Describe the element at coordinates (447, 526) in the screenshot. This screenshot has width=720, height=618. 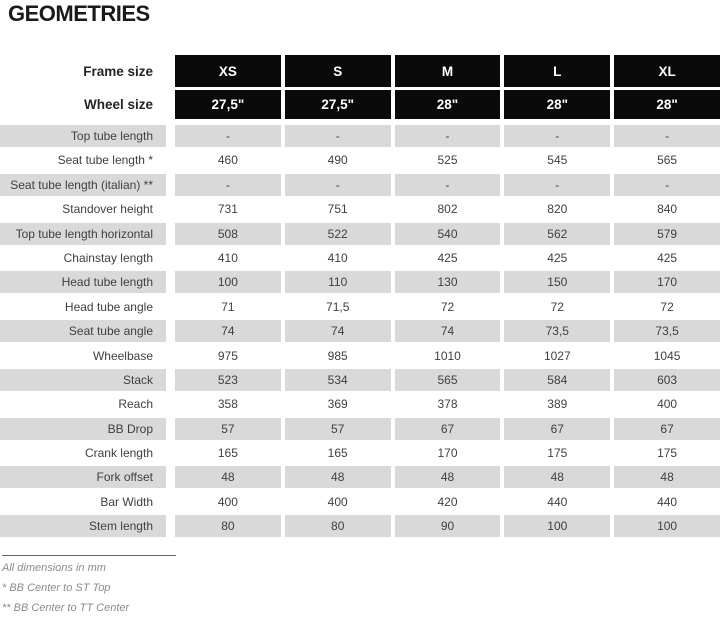
I see `value-cell: 90` at that location.